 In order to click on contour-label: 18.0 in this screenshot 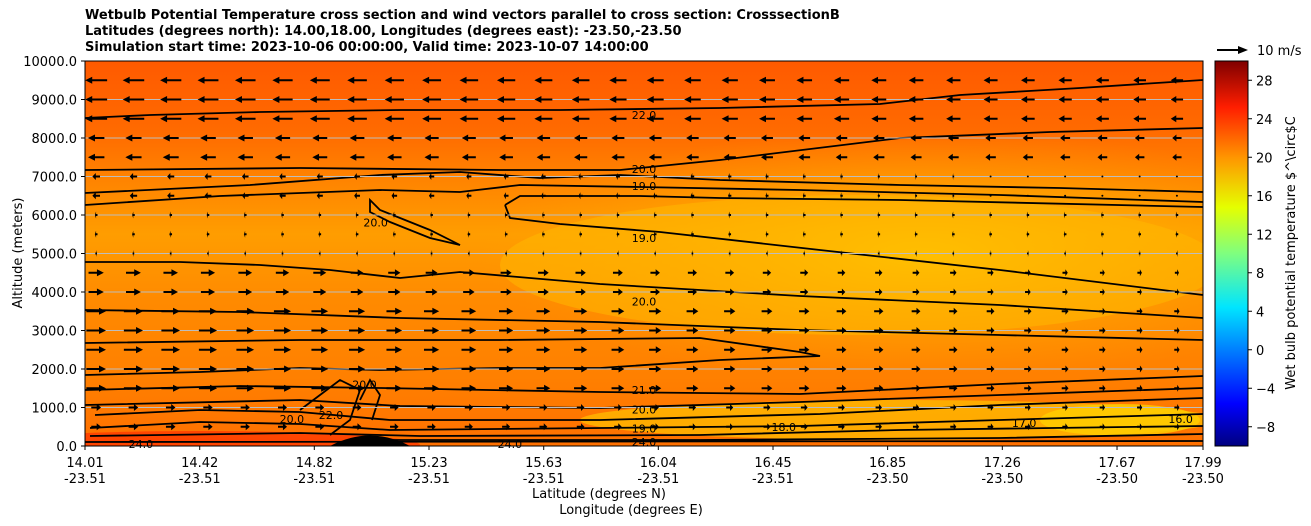, I will do `click(784, 427)`.